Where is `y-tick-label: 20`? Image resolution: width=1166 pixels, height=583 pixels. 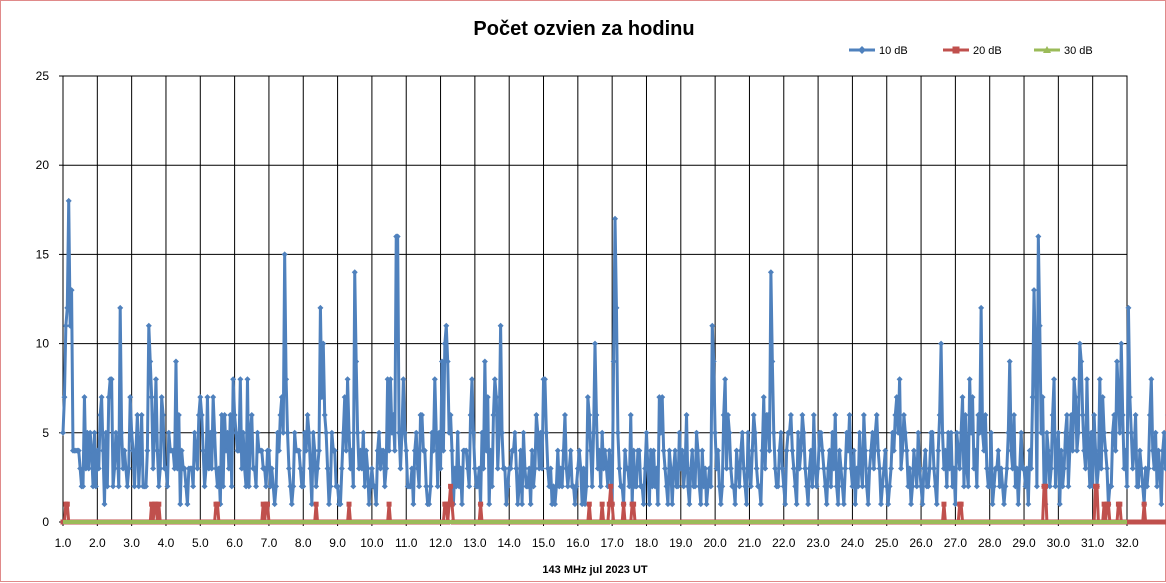
y-tick-label: 20 is located at coordinates (43, 165).